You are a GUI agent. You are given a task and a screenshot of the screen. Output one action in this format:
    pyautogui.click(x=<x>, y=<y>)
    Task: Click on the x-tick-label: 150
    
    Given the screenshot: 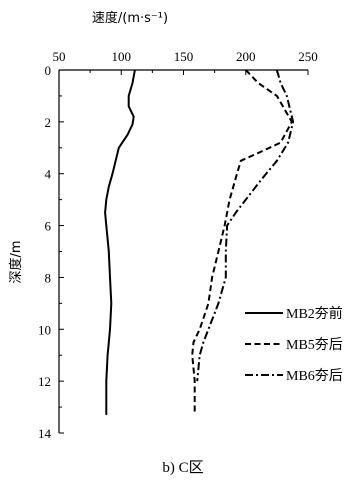 What is the action you would take?
    pyautogui.click(x=184, y=56)
    